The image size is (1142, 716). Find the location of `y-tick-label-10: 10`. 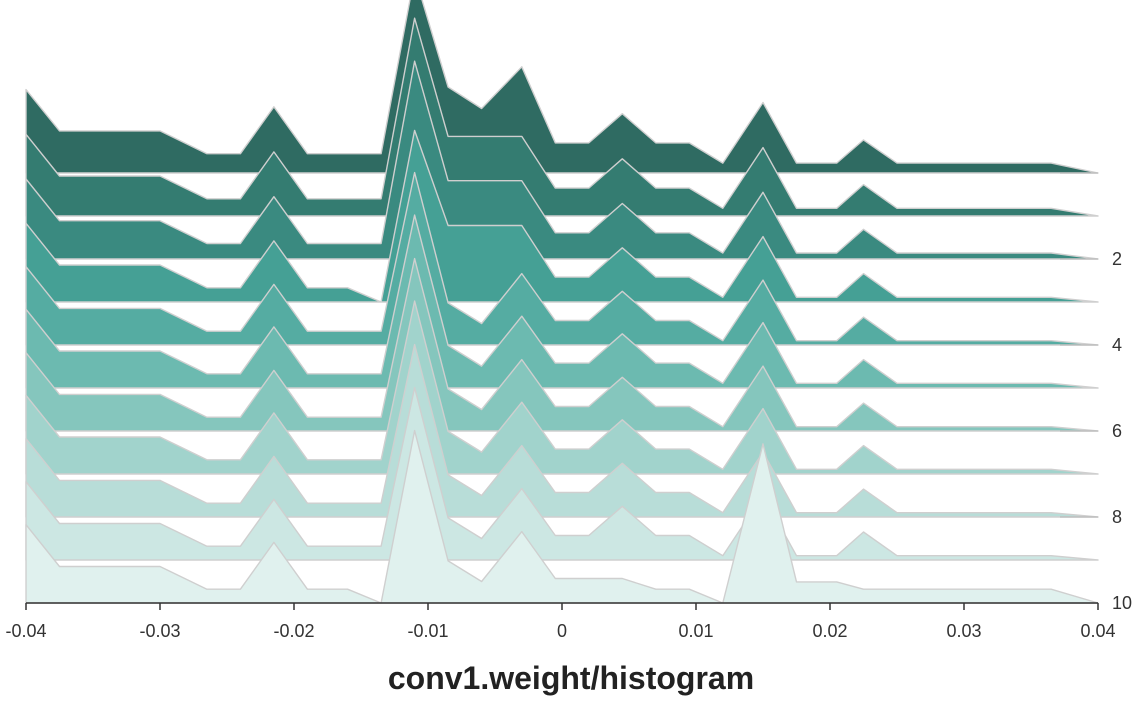

y-tick-label-10: 10 is located at coordinates (1122, 603).